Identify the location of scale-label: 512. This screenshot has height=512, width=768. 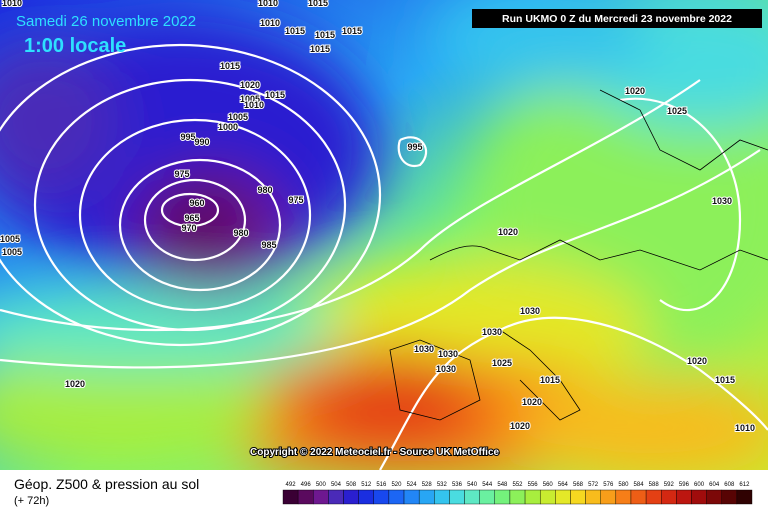
(366, 485).